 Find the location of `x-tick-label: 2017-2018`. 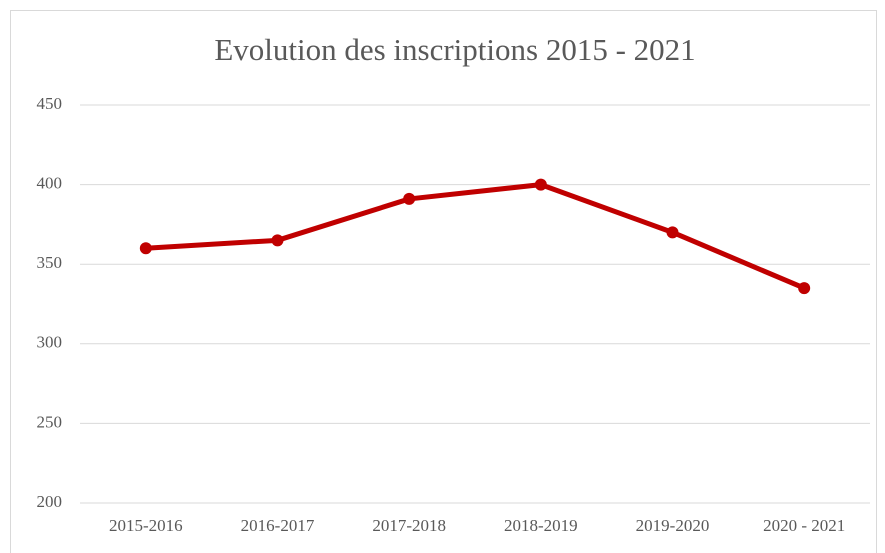

x-tick-label: 2017-2018 is located at coordinates (409, 525).